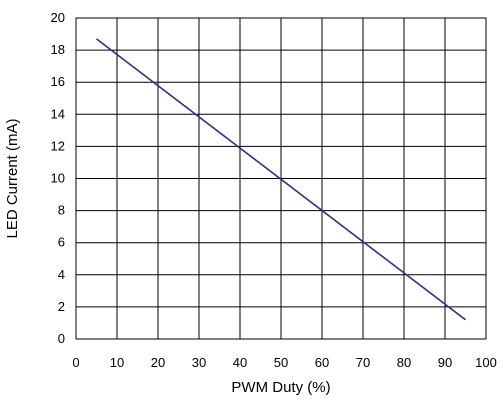 Image resolution: width=503 pixels, height=406 pixels. I want to click on y-tick-labels: 0 2 4 6 8 10 12 14 16 18 20, so click(58, 178).